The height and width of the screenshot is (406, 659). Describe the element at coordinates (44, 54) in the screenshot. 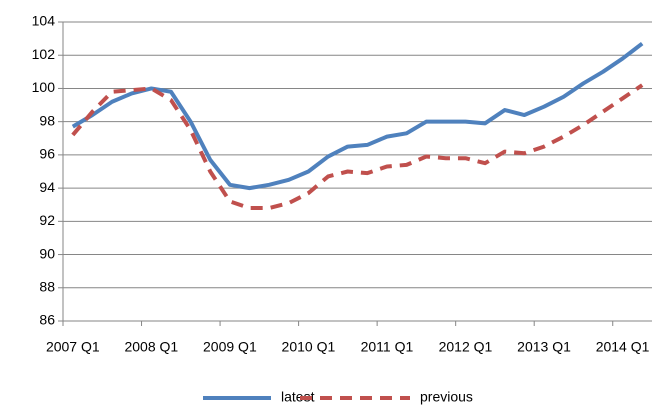

I see `y-tick-label: 102` at that location.